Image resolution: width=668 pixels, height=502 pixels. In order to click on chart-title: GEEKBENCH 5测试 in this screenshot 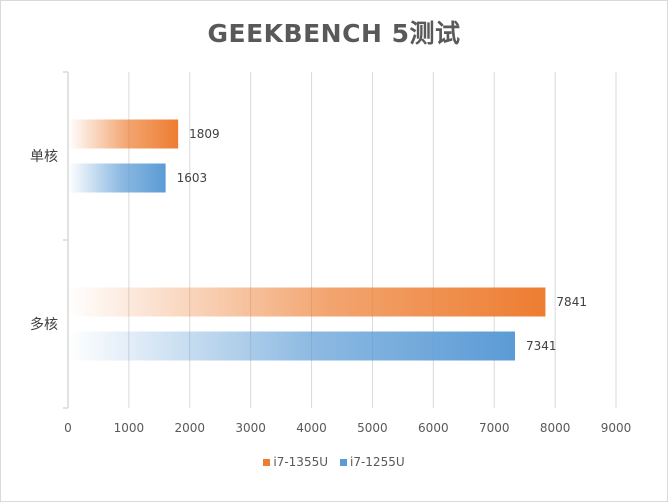, I will do `click(334, 33)`.